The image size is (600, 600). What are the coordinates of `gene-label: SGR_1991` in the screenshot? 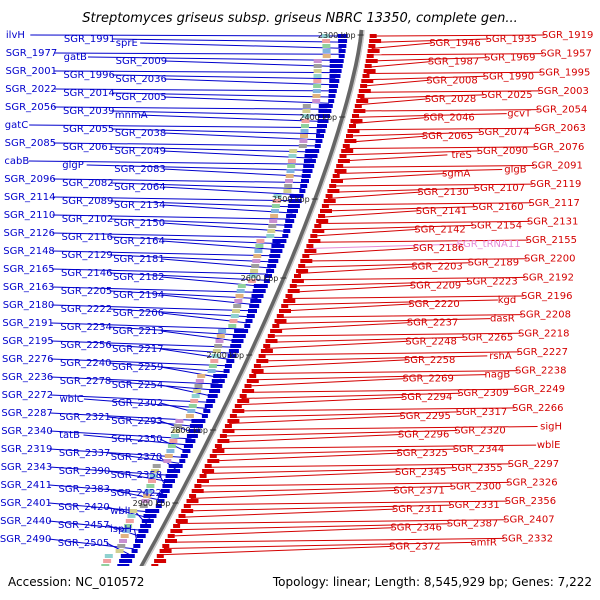 It's located at (90, 39).